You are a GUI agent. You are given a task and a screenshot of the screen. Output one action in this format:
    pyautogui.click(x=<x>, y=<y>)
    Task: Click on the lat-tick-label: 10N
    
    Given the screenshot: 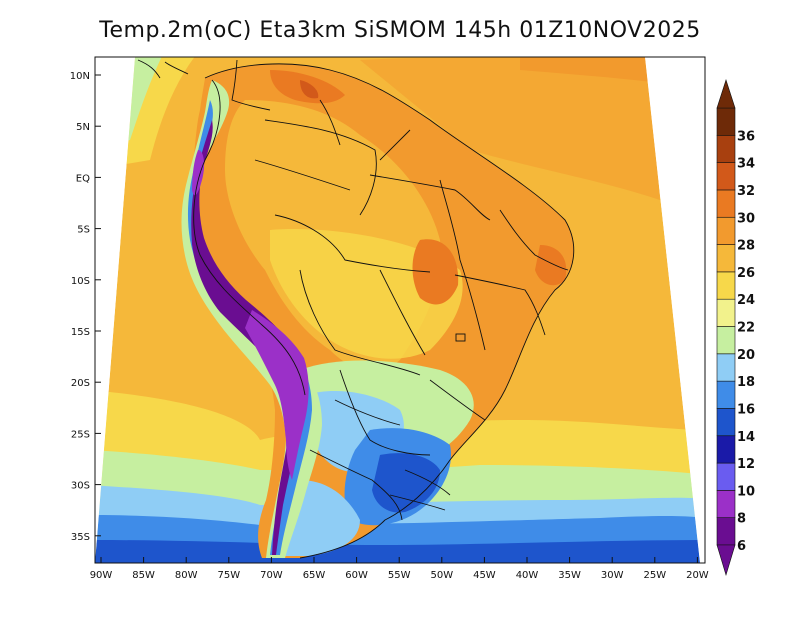 What is the action you would take?
    pyautogui.click(x=80, y=76)
    